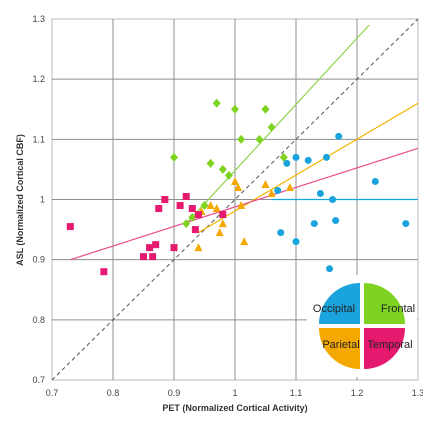 This screenshot has width=423, height=422. I want to click on x-tick-label: 1.3, so click(417, 393).